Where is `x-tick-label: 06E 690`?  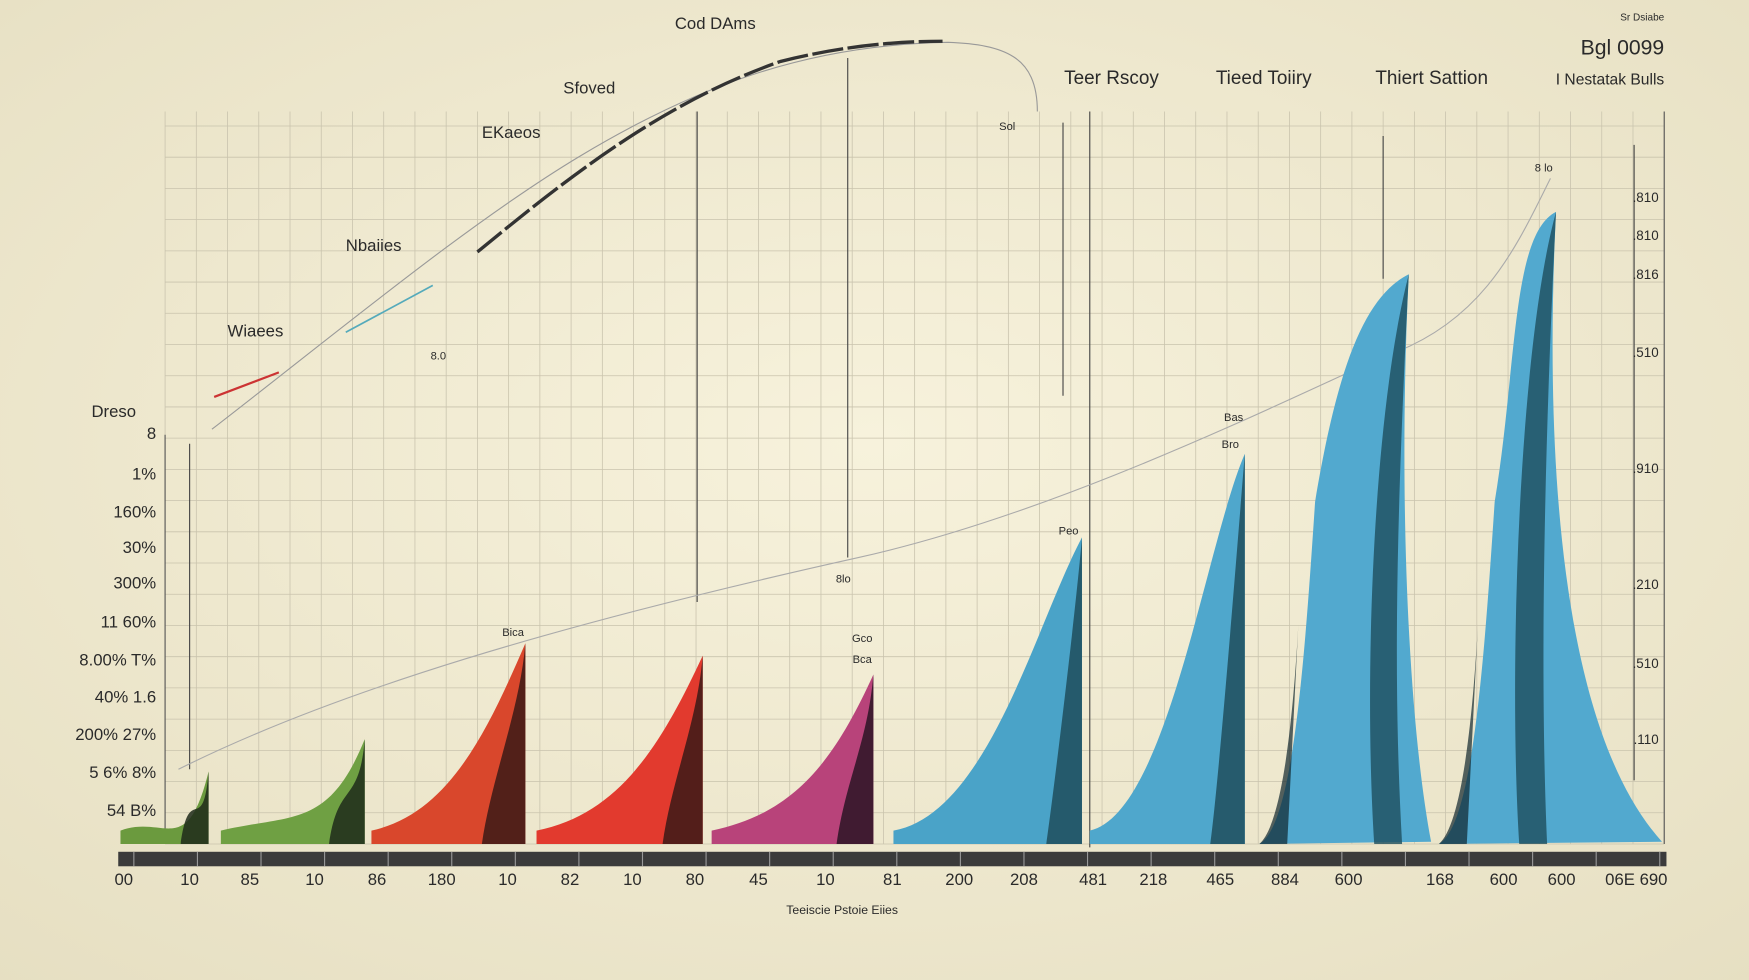 x-tick-label: 06E 690 is located at coordinates (1636, 879).